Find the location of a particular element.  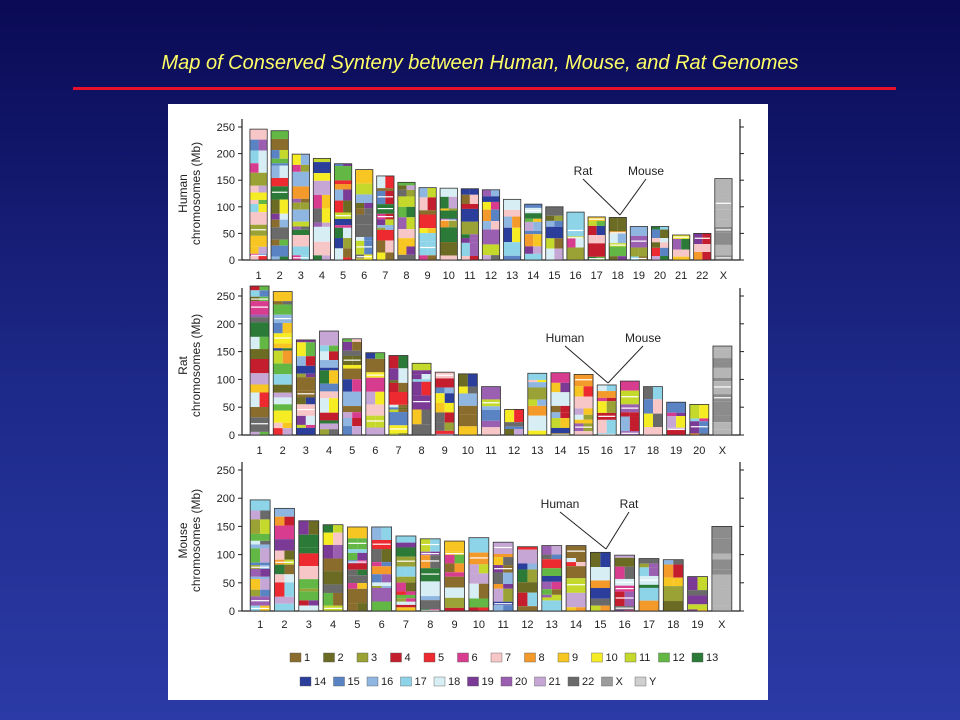

y-tick-label: 250 is located at coordinates (226, 297).